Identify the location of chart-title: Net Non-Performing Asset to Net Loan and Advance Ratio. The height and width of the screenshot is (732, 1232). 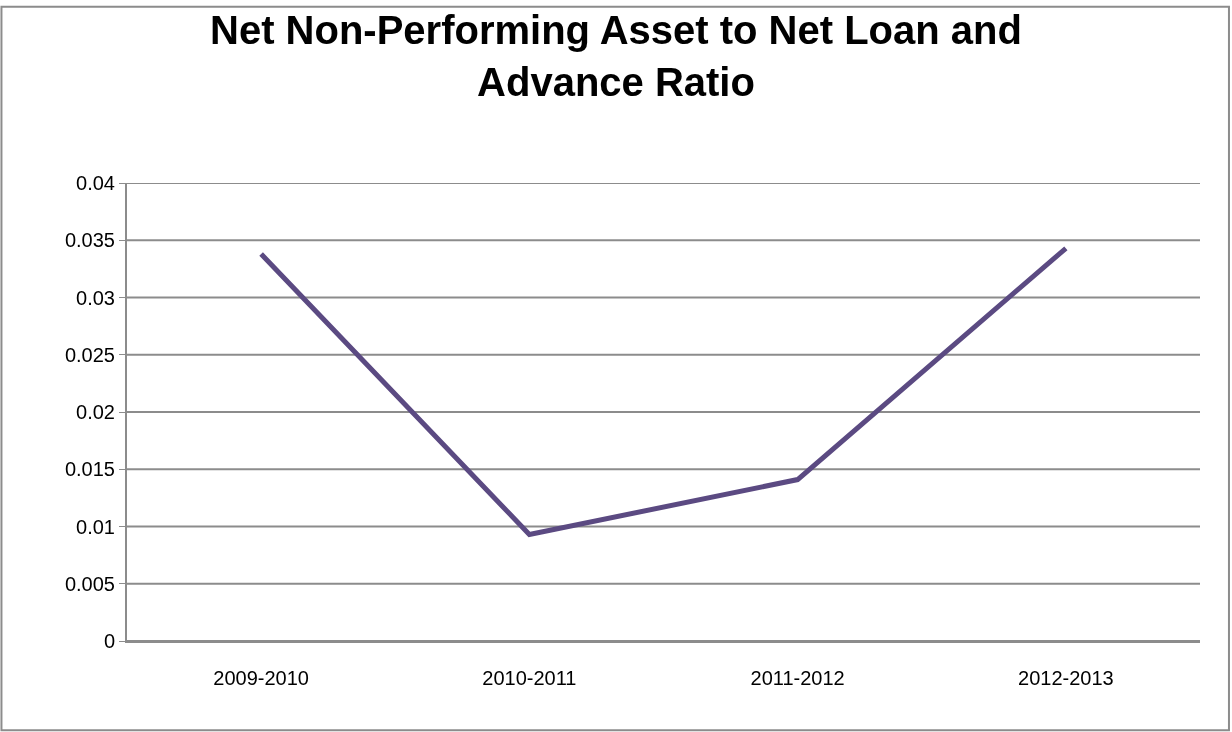
(616, 55).